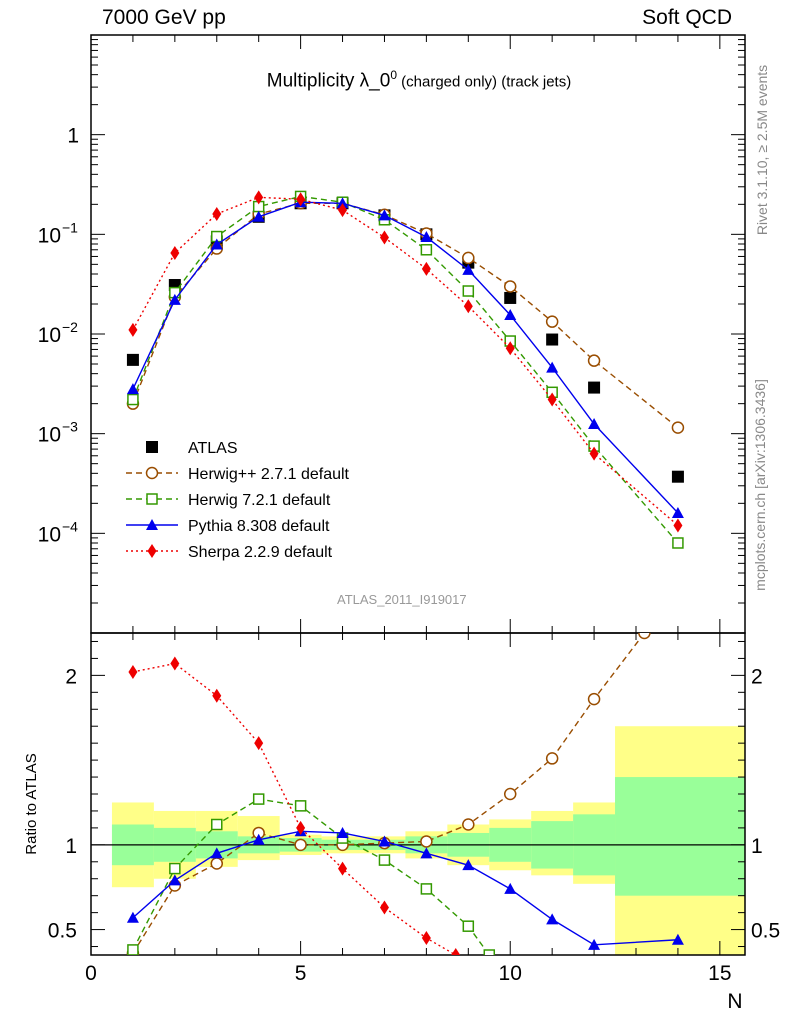 This screenshot has width=786, height=1024. I want to click on legend-label: Herwig++ 2.7.1 default, so click(269, 474).